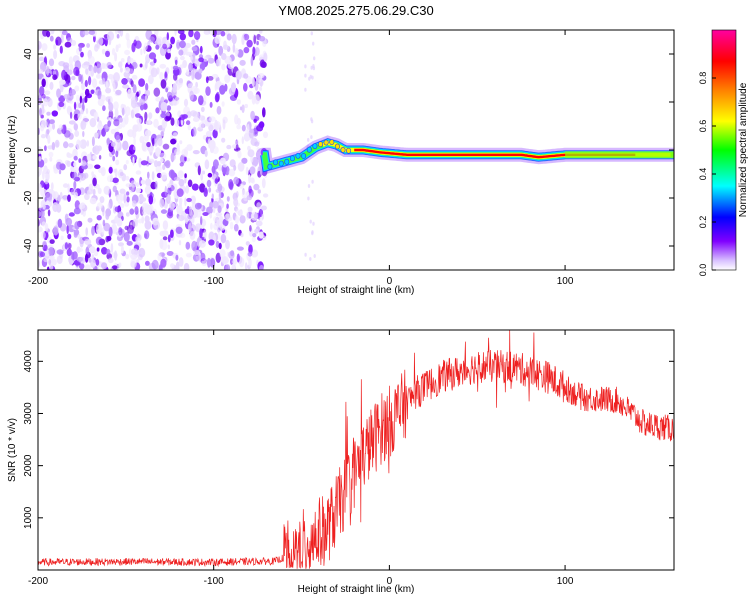 This screenshot has width=750, height=600. What do you see at coordinates (28, 245) in the screenshot?
I see `y-tick-label: -40` at bounding box center [28, 245].